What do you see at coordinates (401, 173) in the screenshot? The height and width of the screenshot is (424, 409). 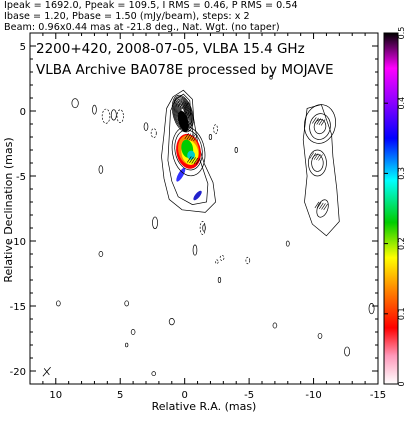 I see `colorbar-tick-label: 0.3` at bounding box center [401, 173].